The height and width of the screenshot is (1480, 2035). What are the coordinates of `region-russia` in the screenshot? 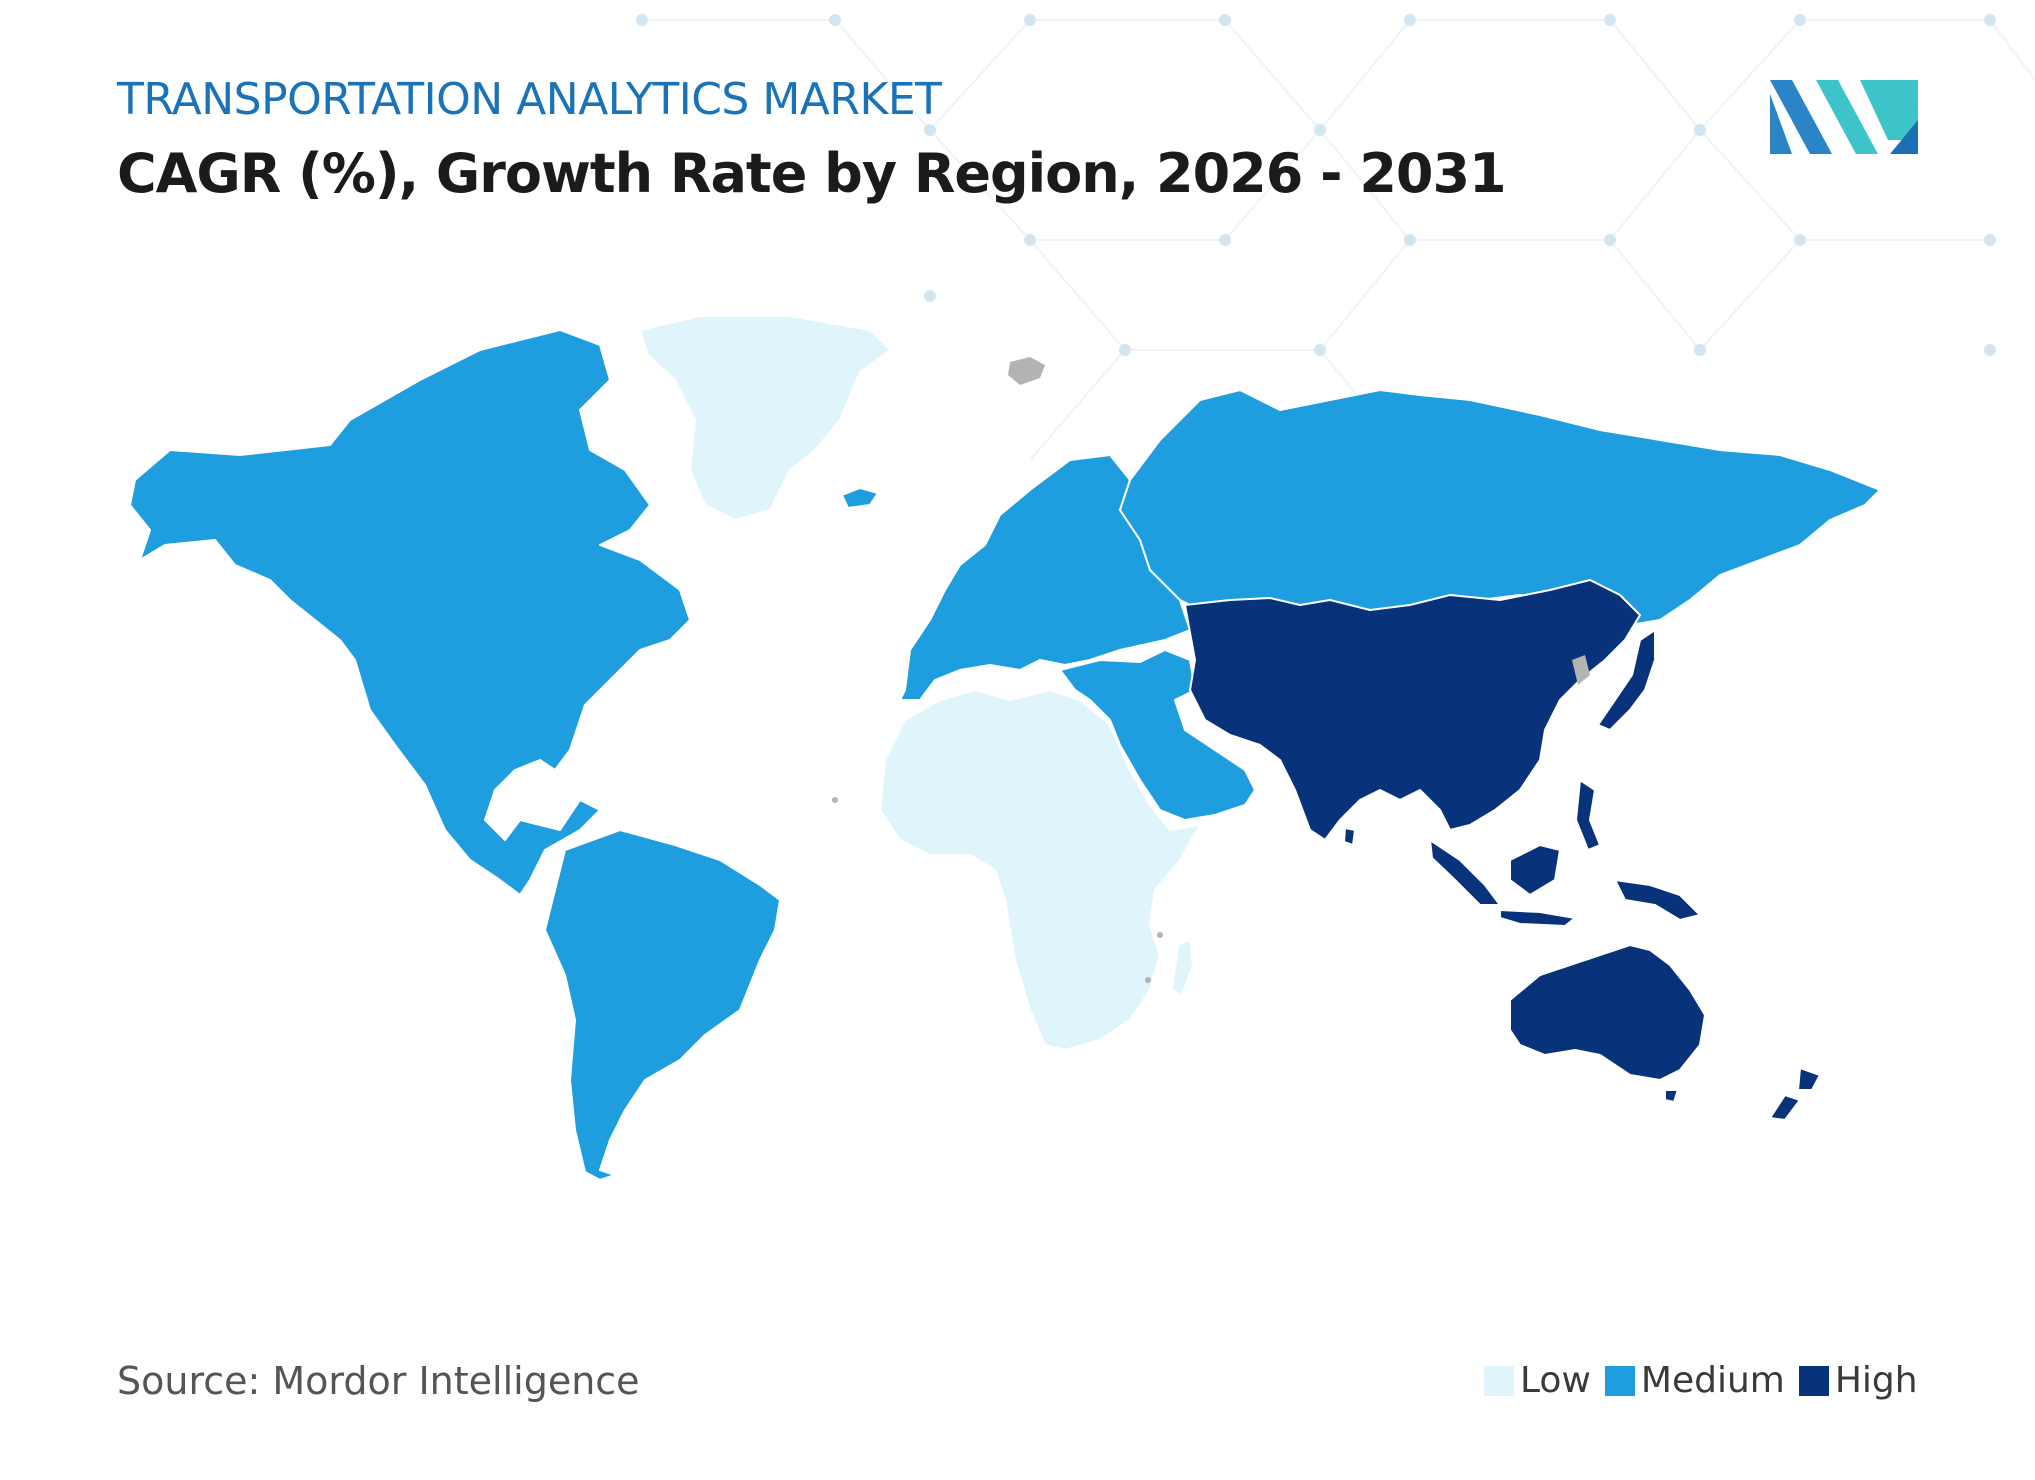 It's located at (1500, 507).